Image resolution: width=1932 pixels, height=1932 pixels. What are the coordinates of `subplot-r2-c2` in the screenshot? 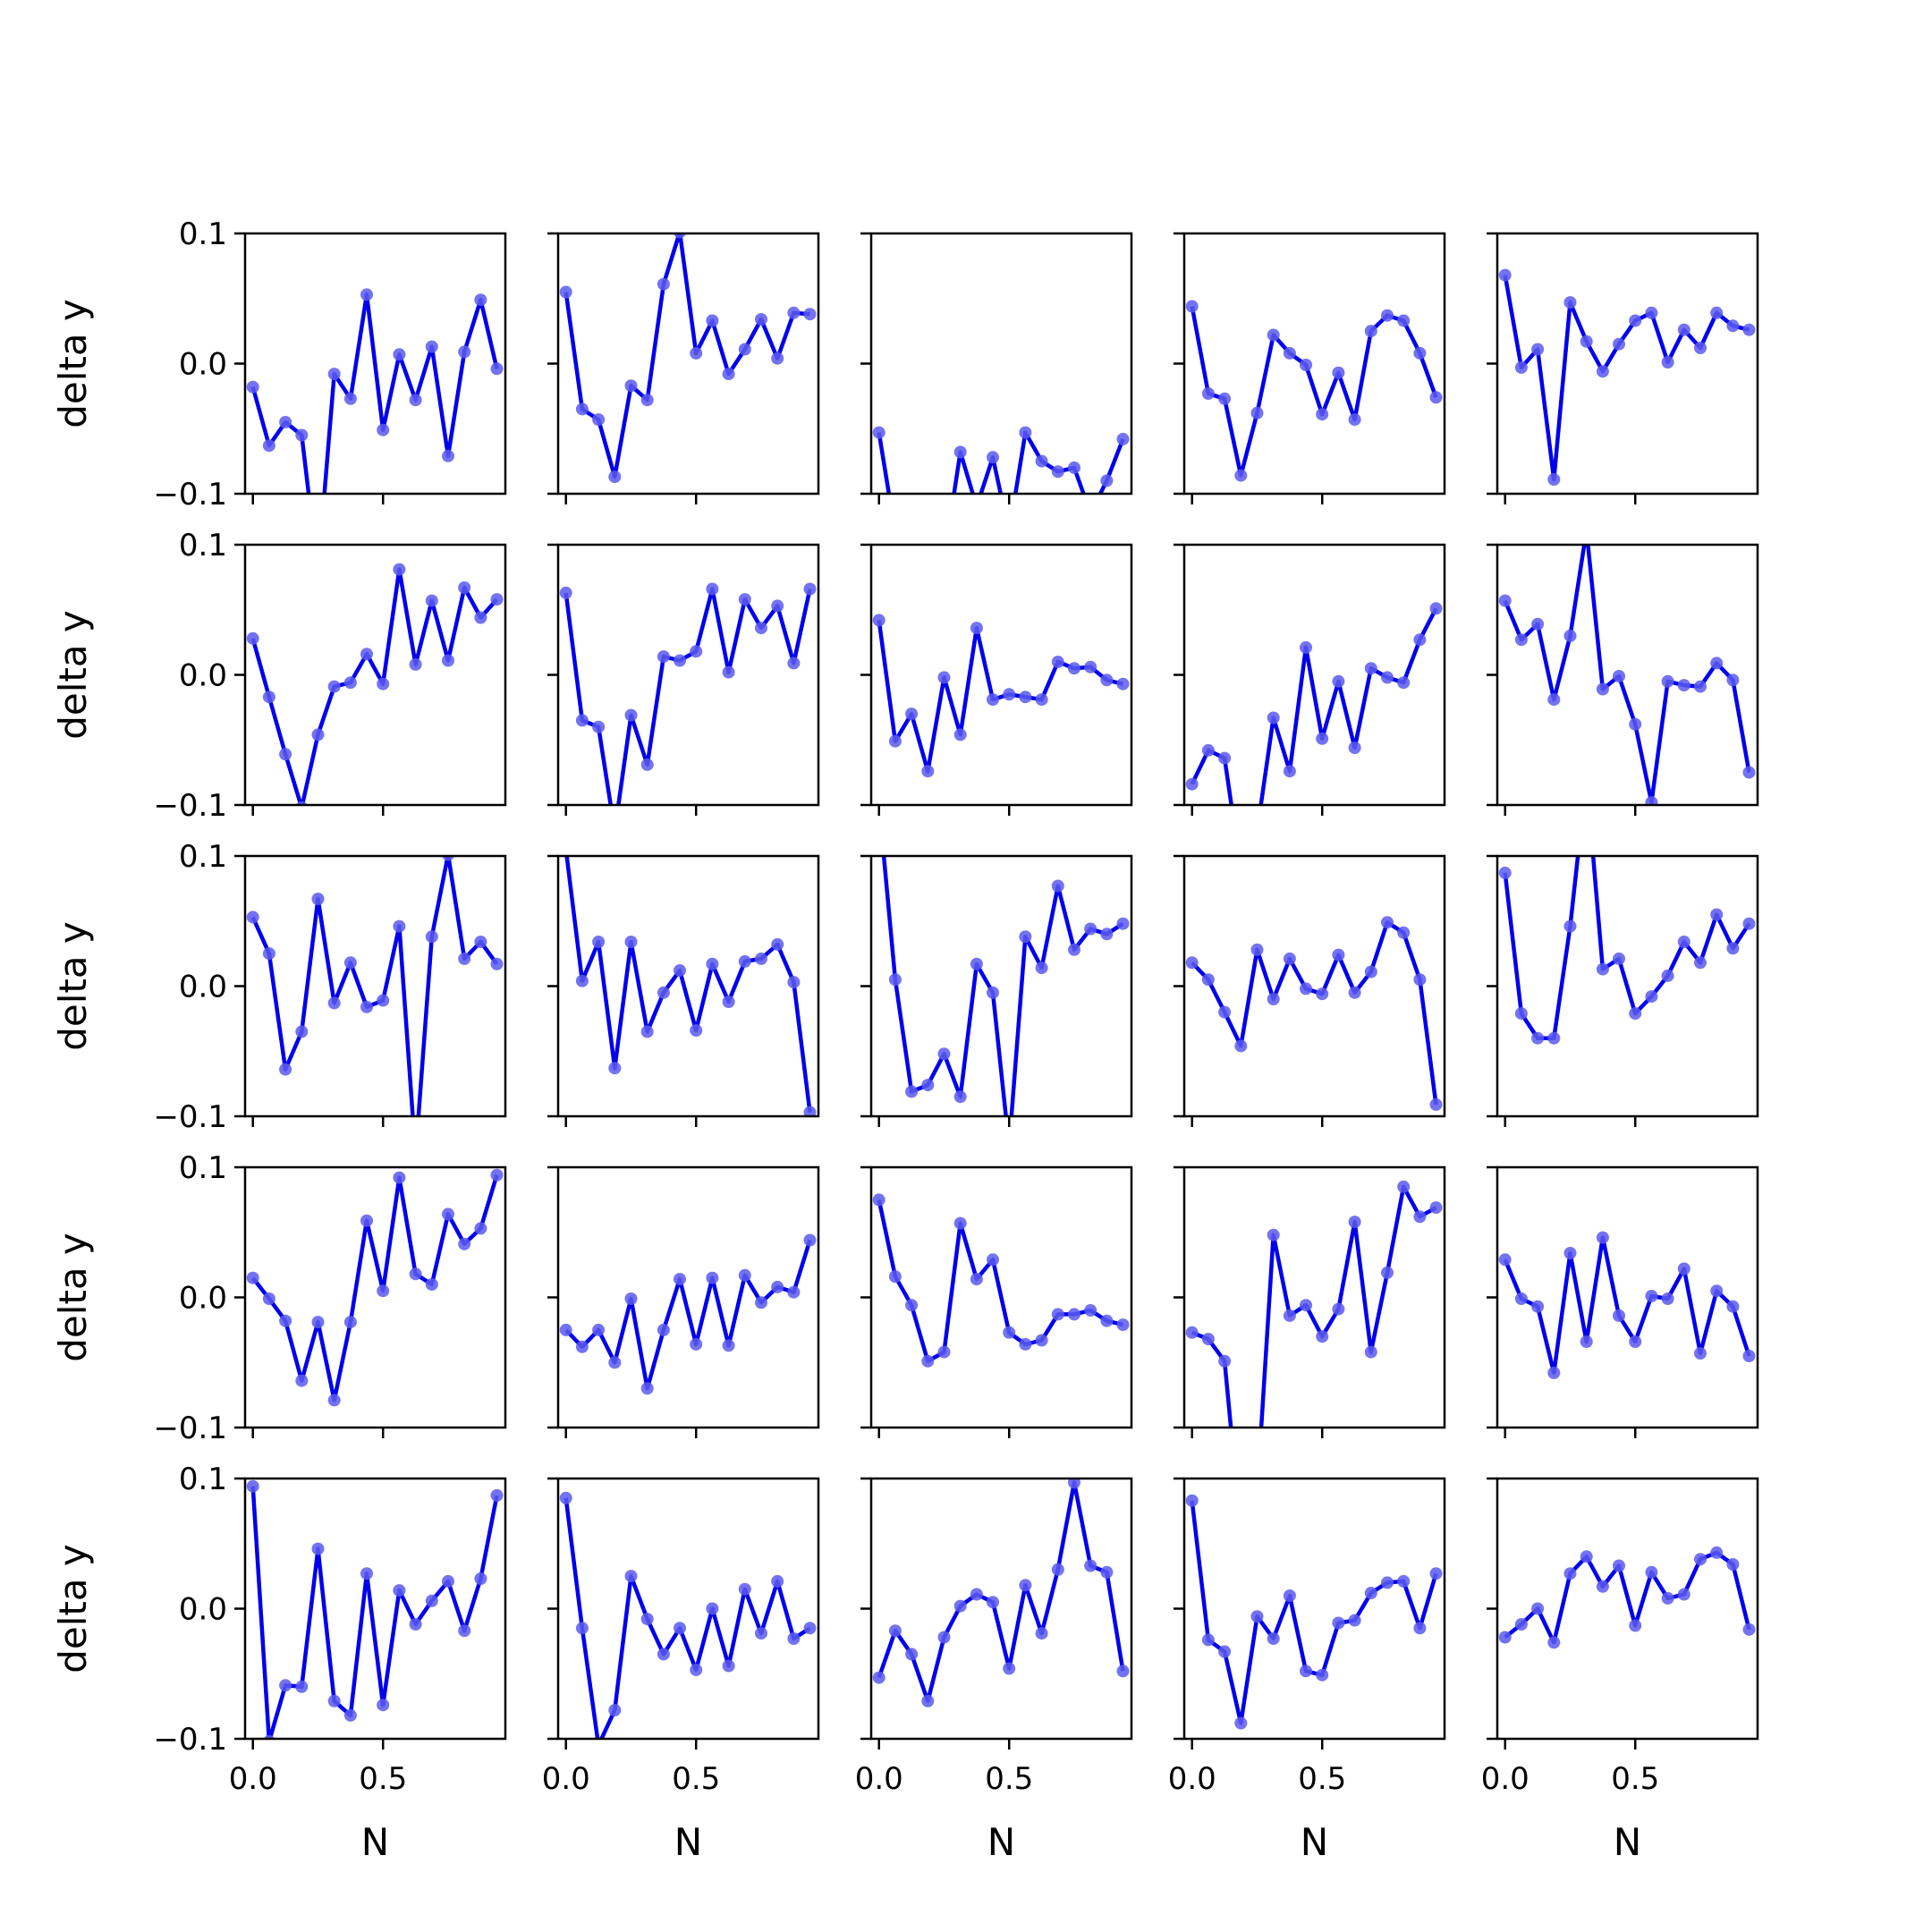 It's located at (683, 679).